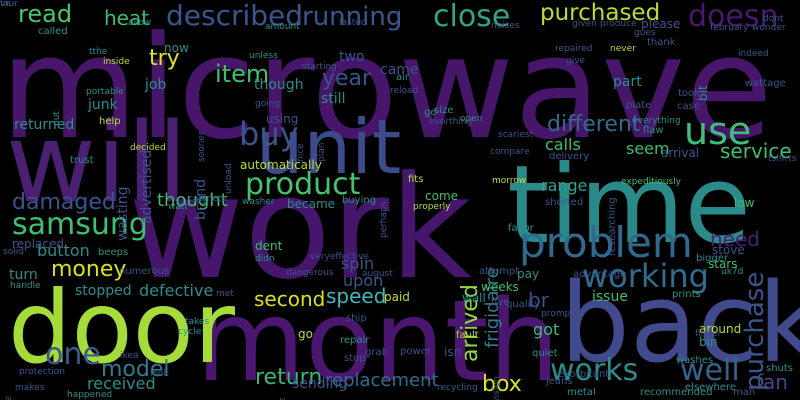  What do you see at coordinates (378, 338) in the screenshot?
I see `word: month` at bounding box center [378, 338].